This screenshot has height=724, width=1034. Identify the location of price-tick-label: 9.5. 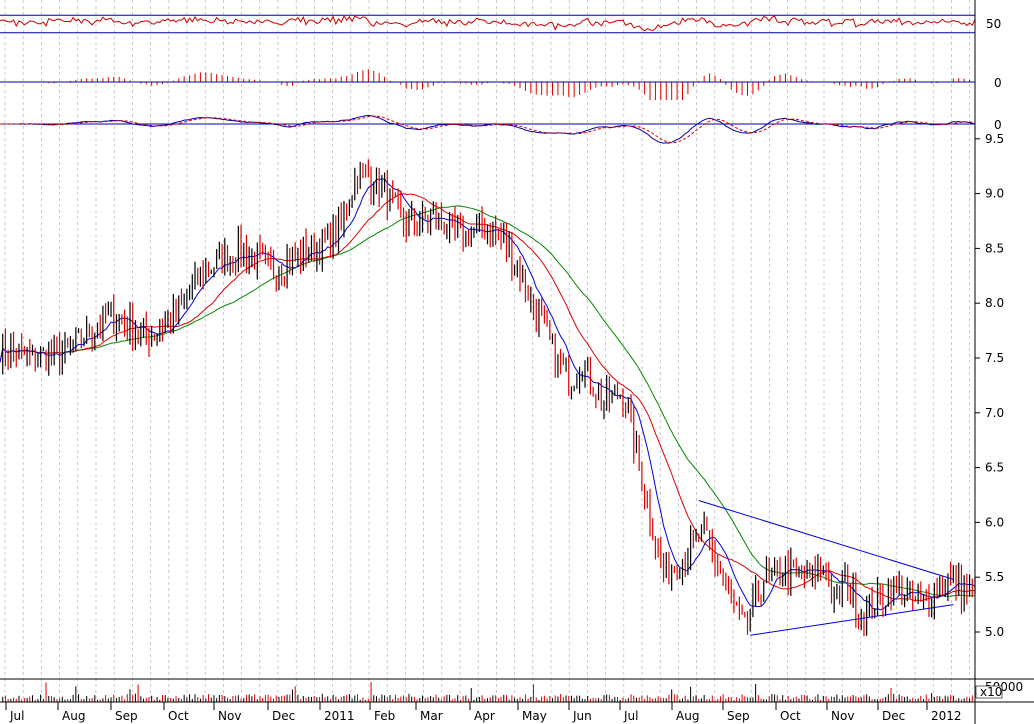
(994, 139).